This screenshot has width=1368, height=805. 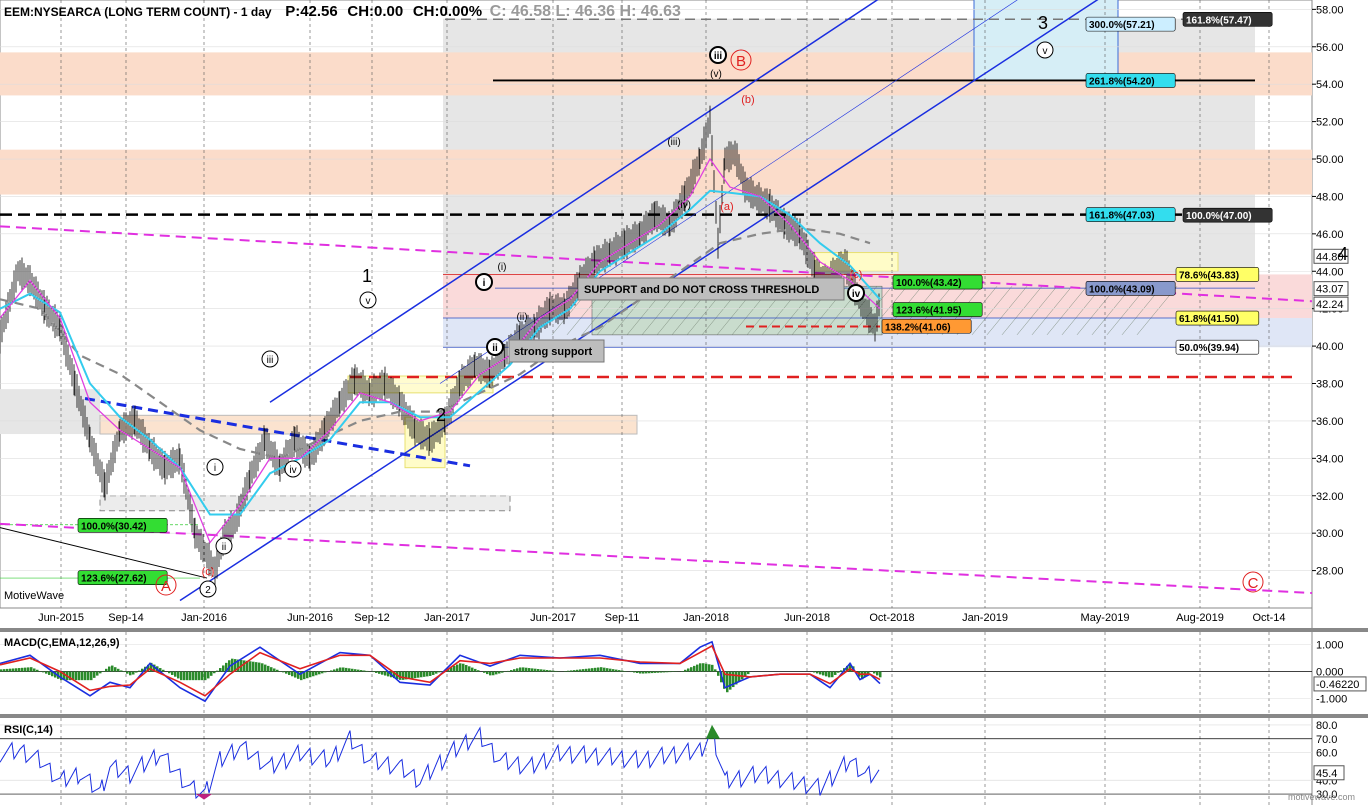 What do you see at coordinates (856, 294) in the screenshot?
I see `wave-label: iv` at bounding box center [856, 294].